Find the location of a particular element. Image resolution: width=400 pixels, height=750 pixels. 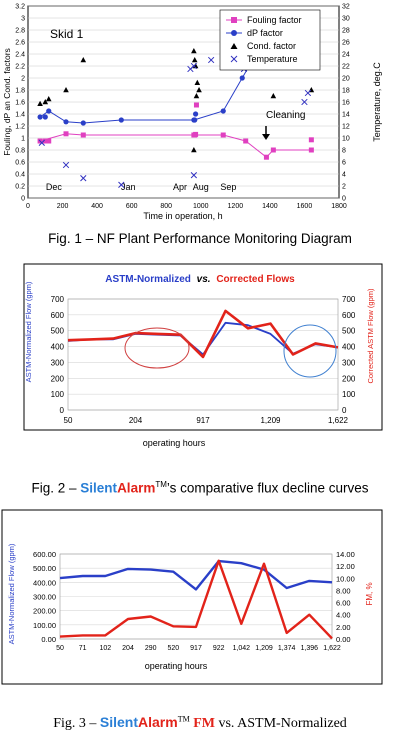

chart1-y2tick-label: 24 is located at coordinates (346, 55).